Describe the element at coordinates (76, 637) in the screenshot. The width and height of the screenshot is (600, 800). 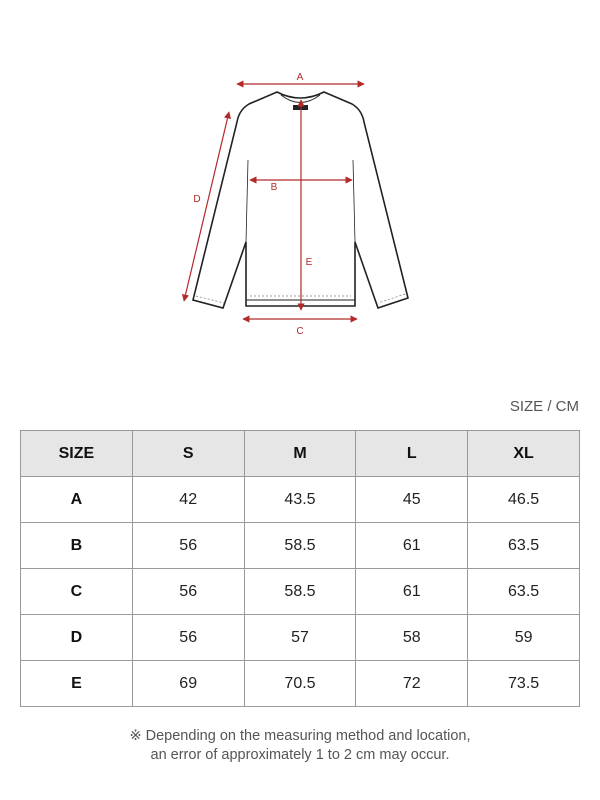
I see `row-label: D` at that location.